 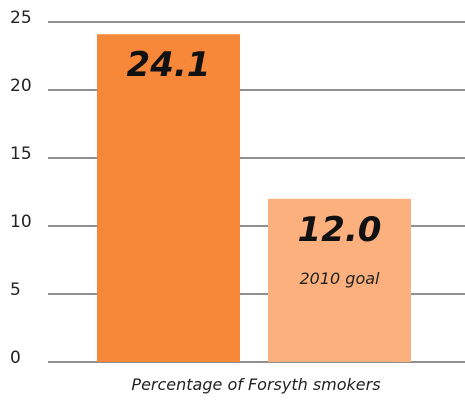 What do you see at coordinates (15, 358) in the screenshot?
I see `y-tick-label: 0` at bounding box center [15, 358].